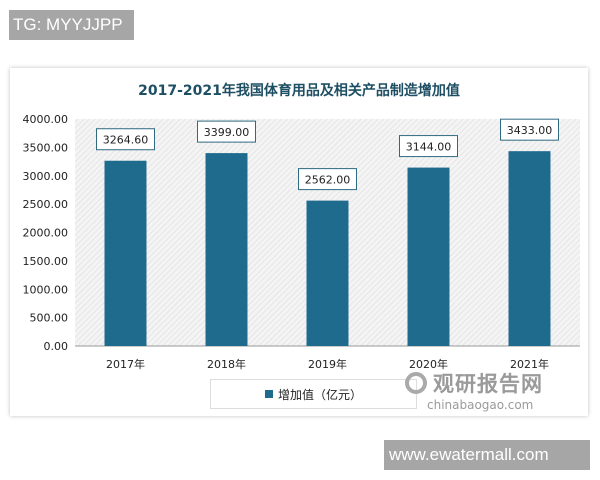 The height and width of the screenshot is (480, 600). I want to click on chinabaogao-logo: 观研报告网 chinabaogao.com, so click(474, 390).